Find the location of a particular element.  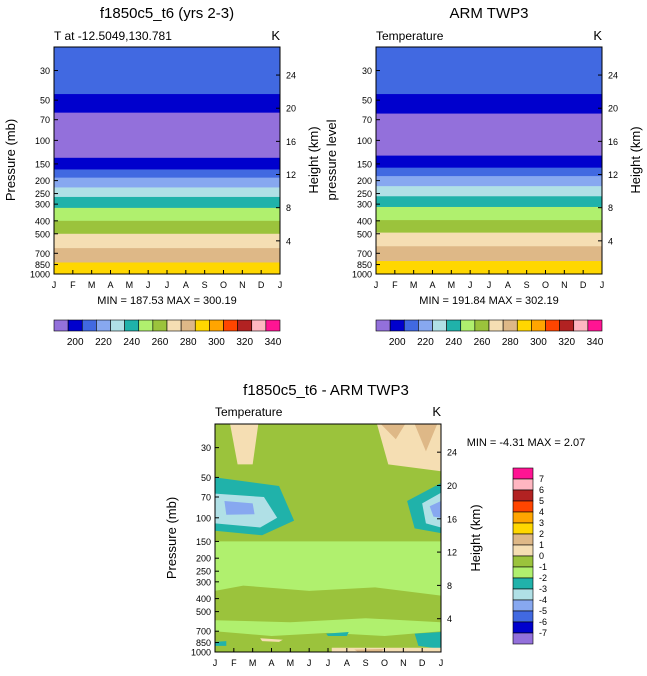

y-tick-label: 400 is located at coordinates (364, 221).